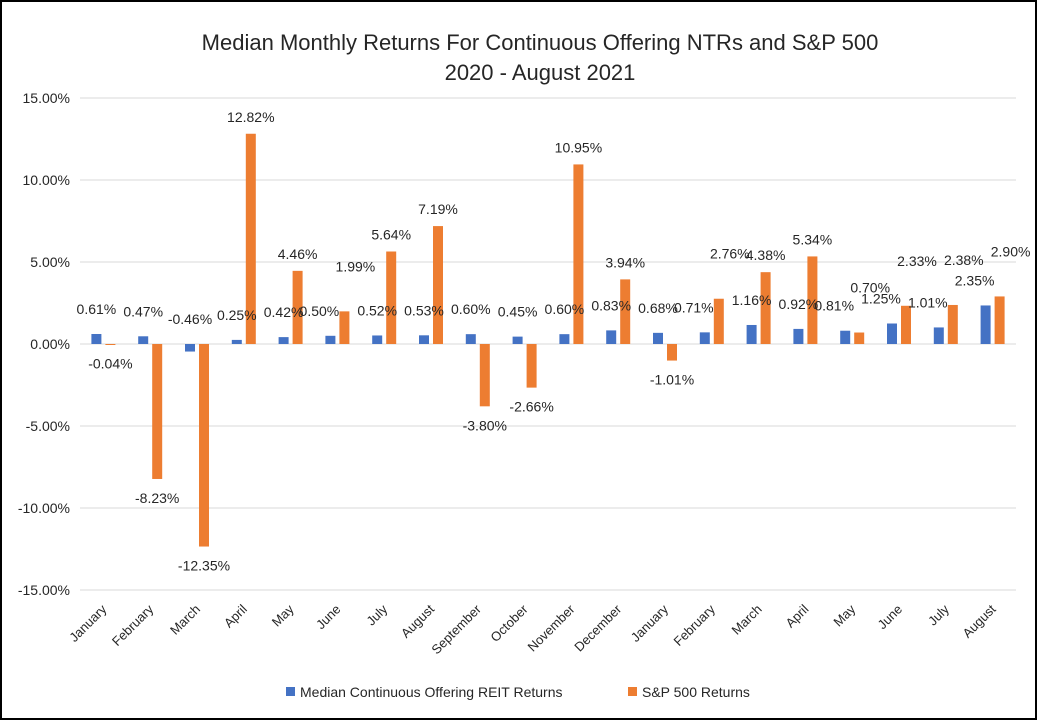  What do you see at coordinates (44, 508) in the screenshot?
I see `y-tick-label: -10.00%` at bounding box center [44, 508].